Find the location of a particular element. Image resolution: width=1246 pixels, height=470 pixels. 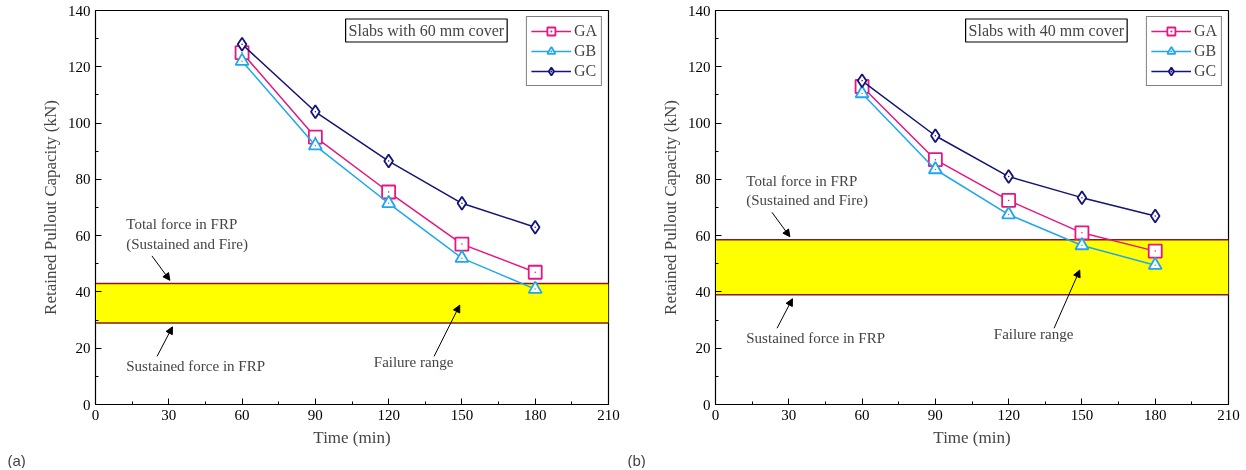

text: Slabs with 60 mm cover is located at coordinates (426, 31).